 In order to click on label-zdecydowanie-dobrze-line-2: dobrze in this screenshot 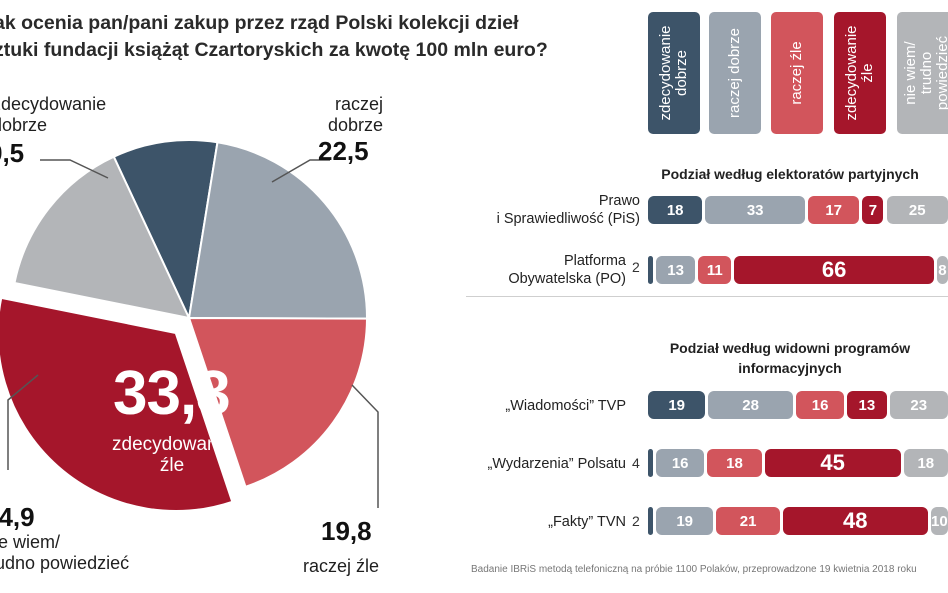, I will do `click(24, 125)`.